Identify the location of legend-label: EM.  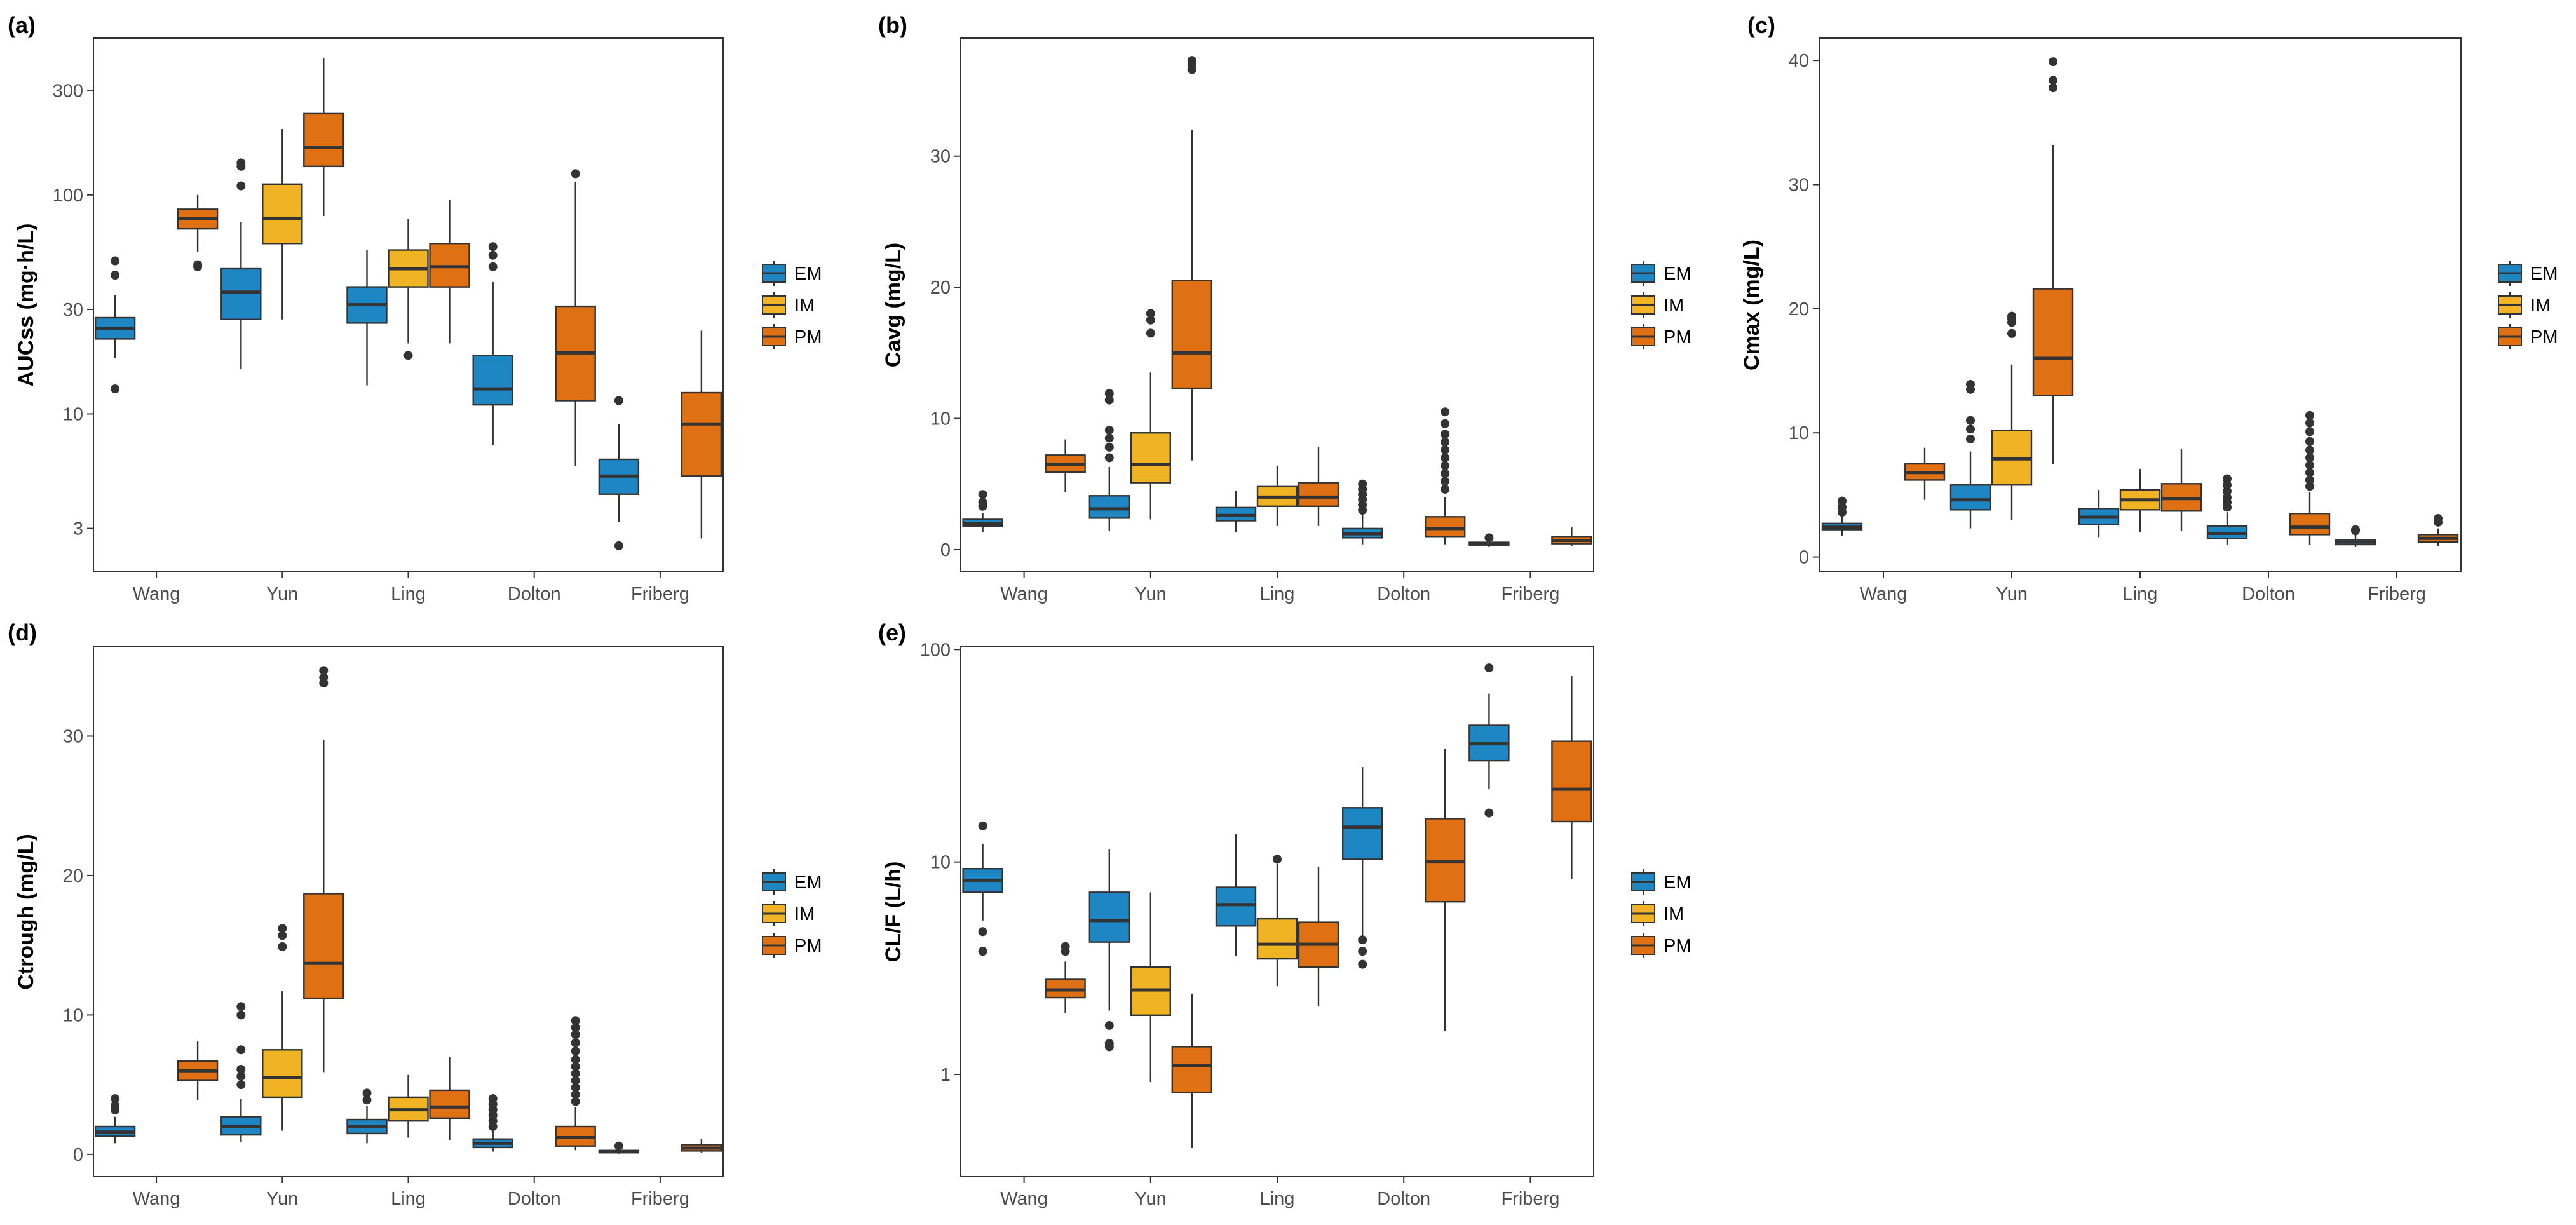
(1677, 882).